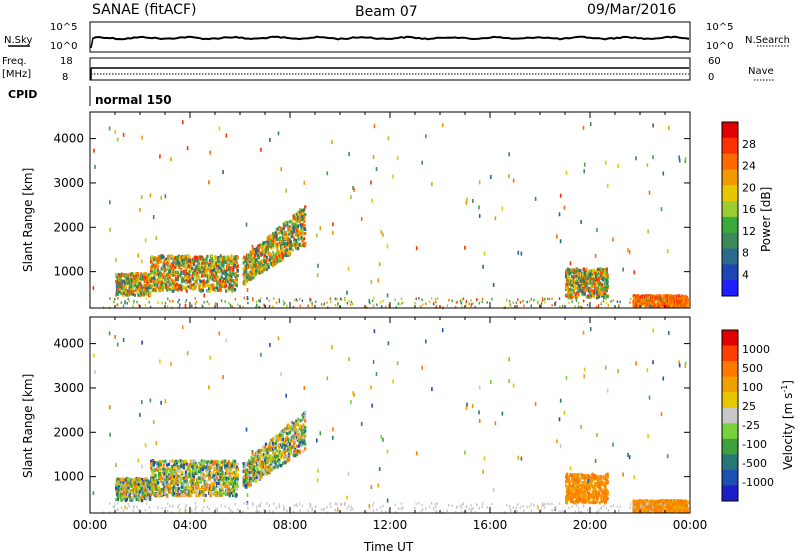  Describe the element at coordinates (16, 74) in the screenshot. I see `freq-unit-label: [MHz]` at that location.